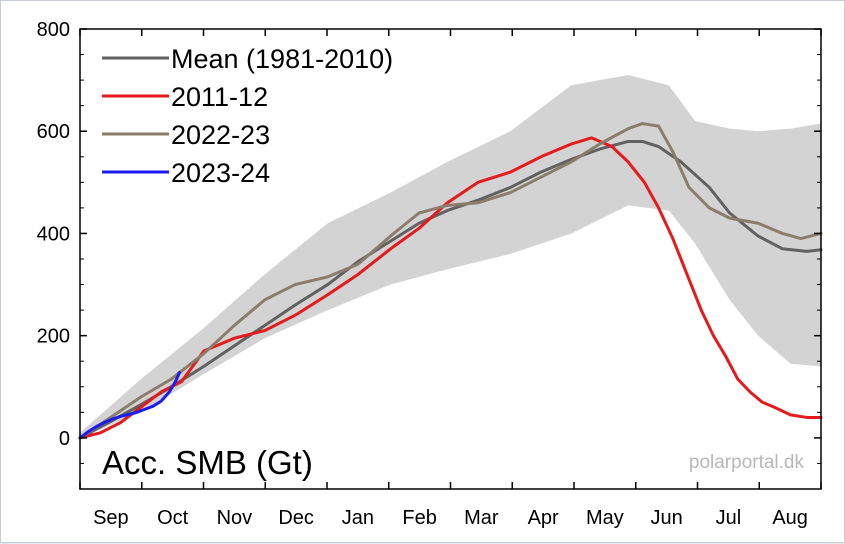  What do you see at coordinates (111, 518) in the screenshot?
I see `x-tick-label: Sep` at bounding box center [111, 518].